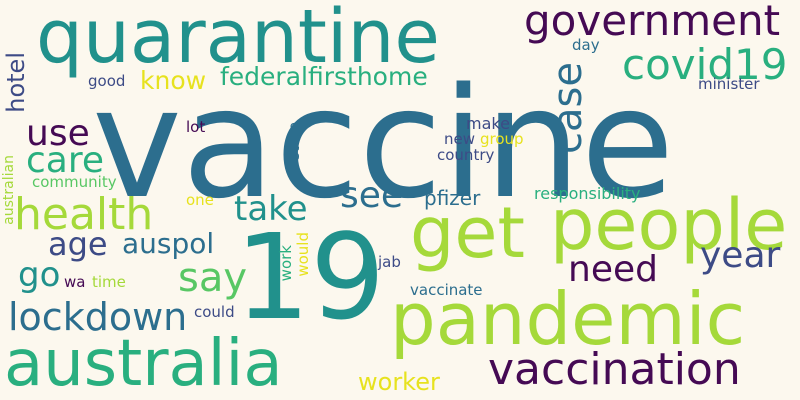  Describe the element at coordinates (587, 193) in the screenshot. I see `word-responsibility: responsibility` at that location.